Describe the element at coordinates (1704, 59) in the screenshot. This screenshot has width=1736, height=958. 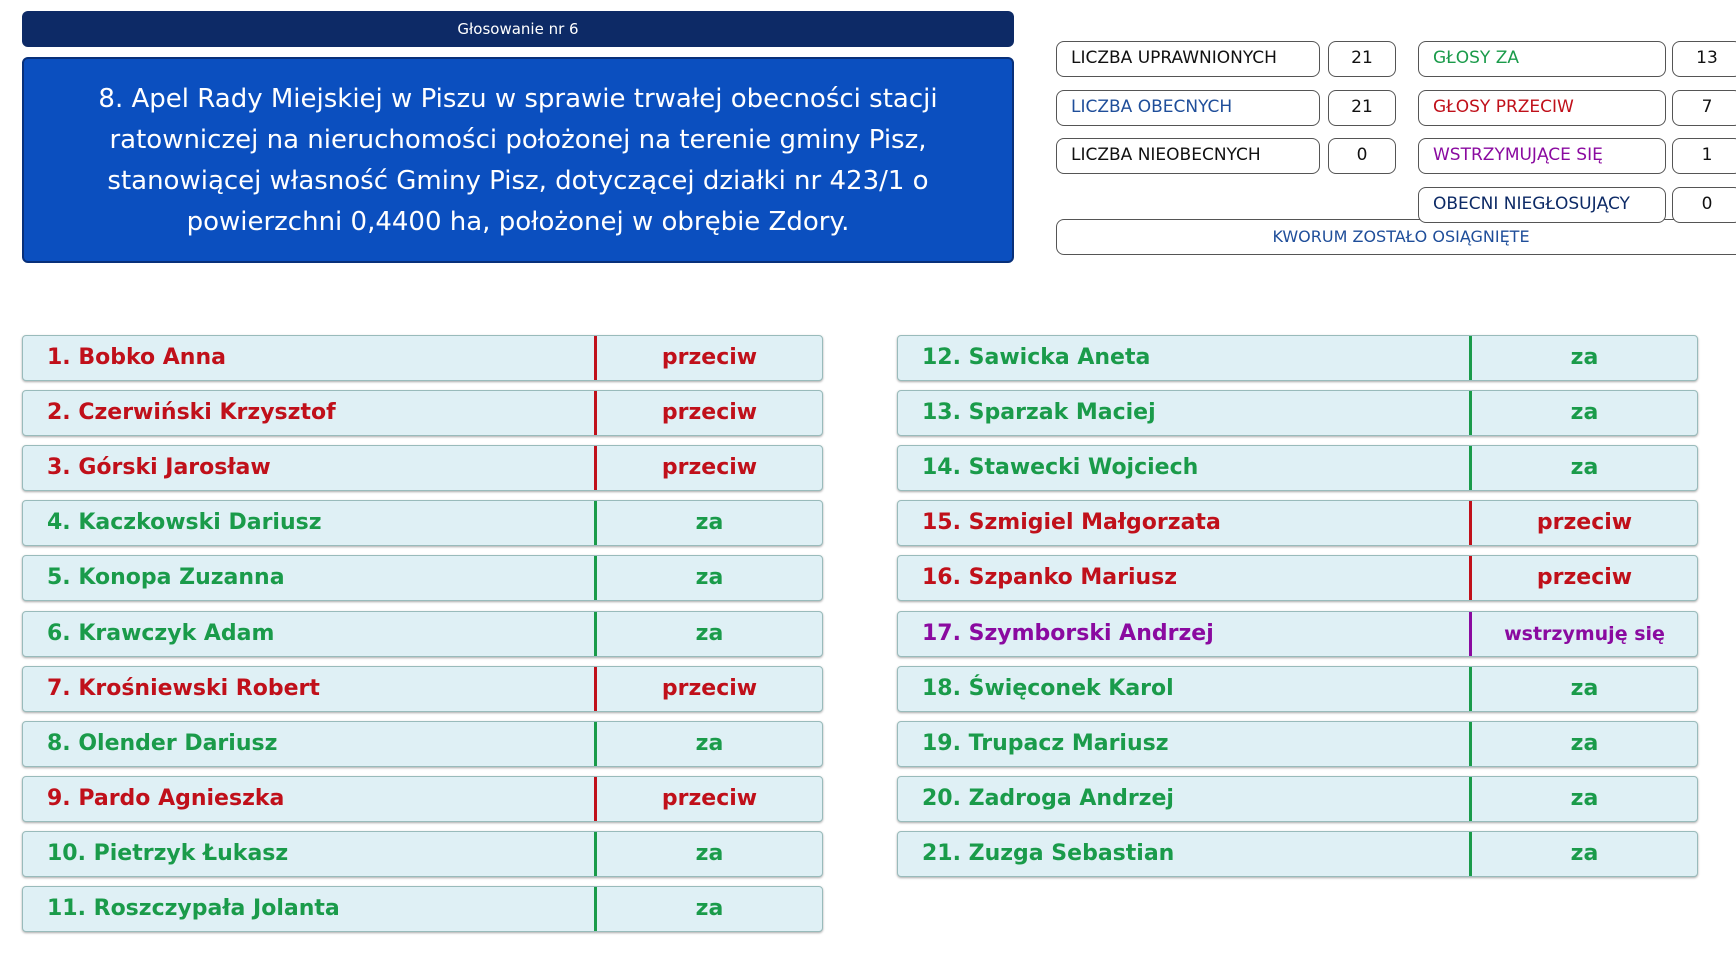
I see `stat-value: 13` at that location.